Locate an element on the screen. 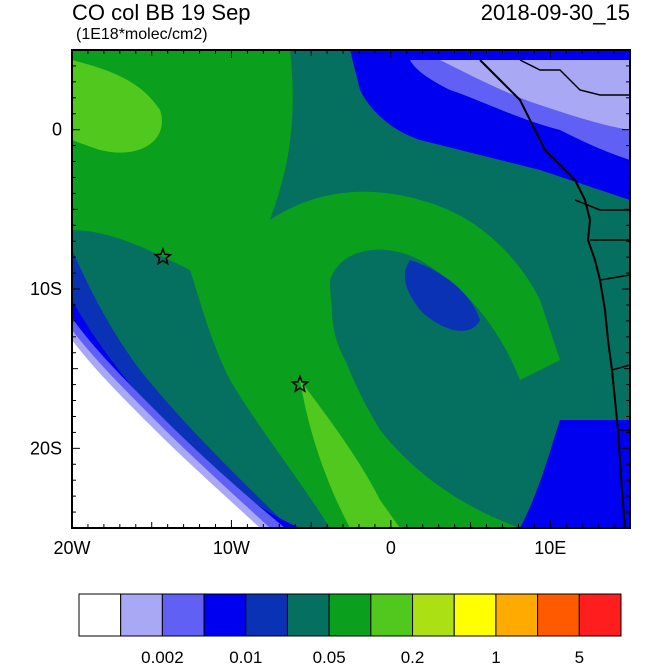 Image resolution: width=650 pixels, height=667 pixels. field-navy-east is located at coordinates (442, 295).